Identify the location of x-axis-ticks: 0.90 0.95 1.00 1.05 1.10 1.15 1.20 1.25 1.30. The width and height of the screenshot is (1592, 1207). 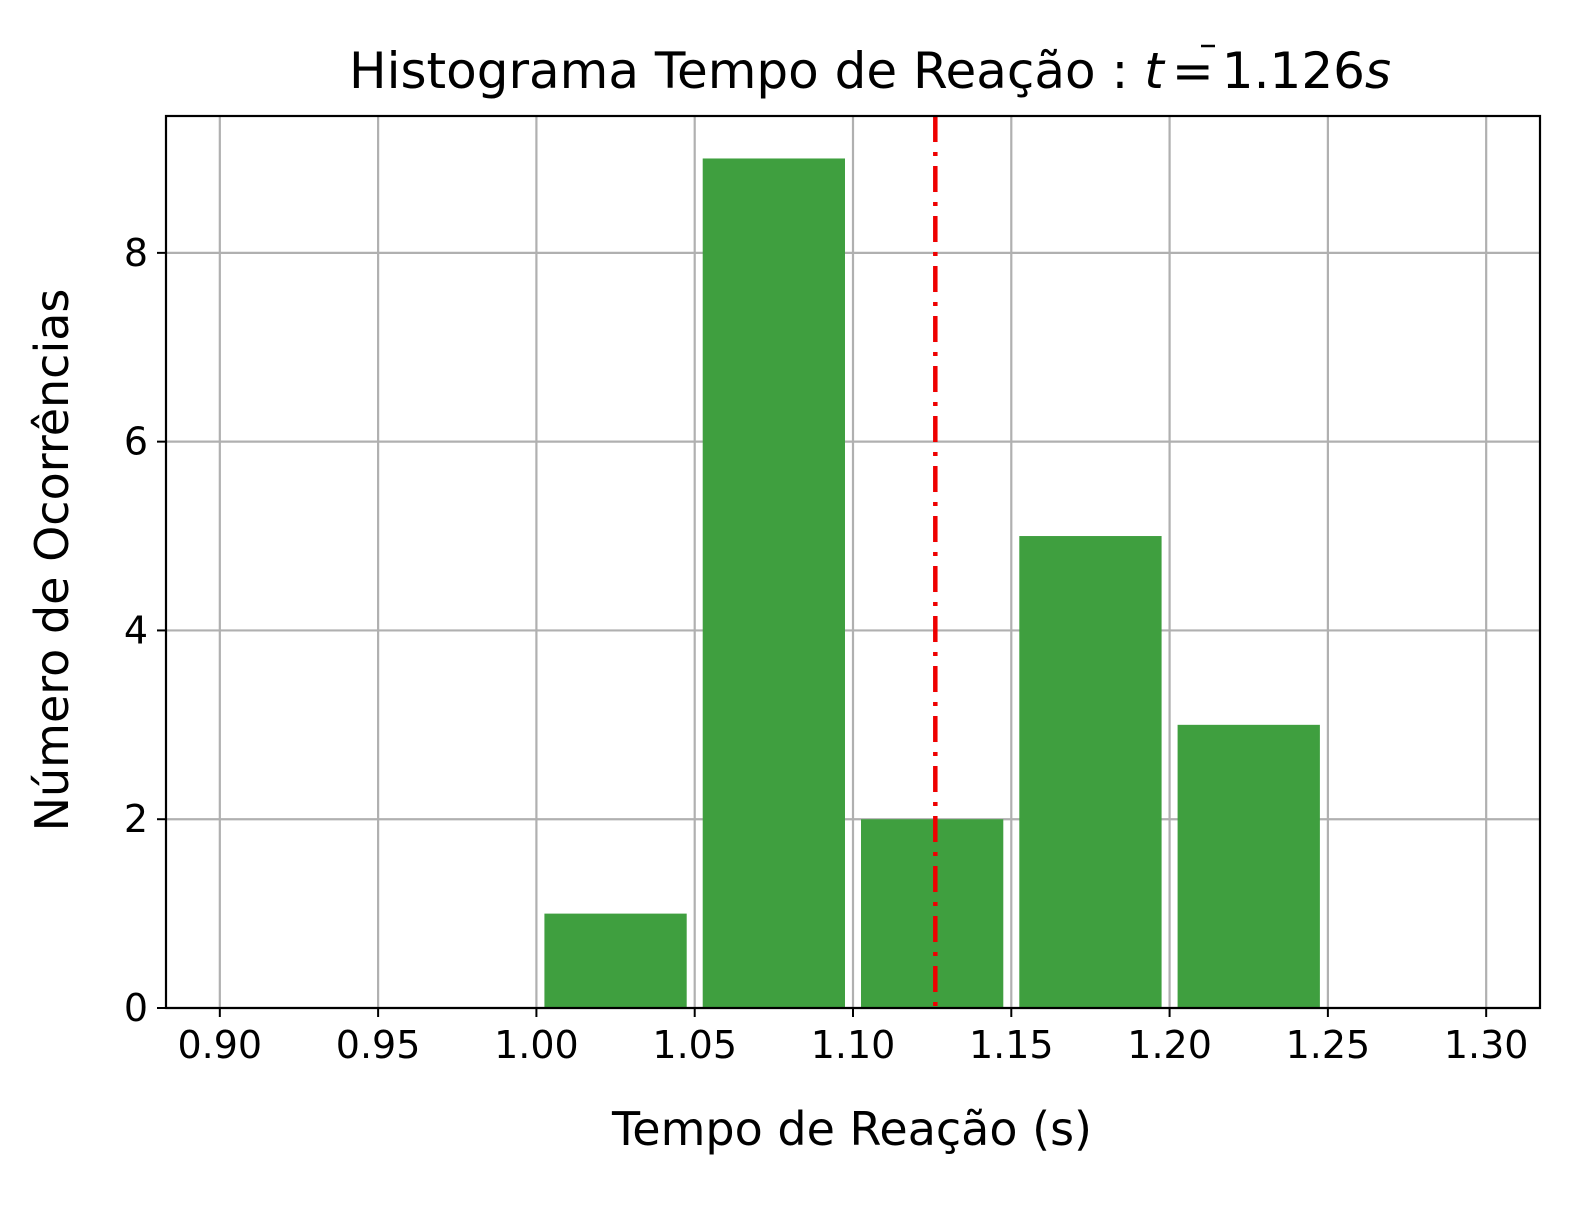
(853, 1037).